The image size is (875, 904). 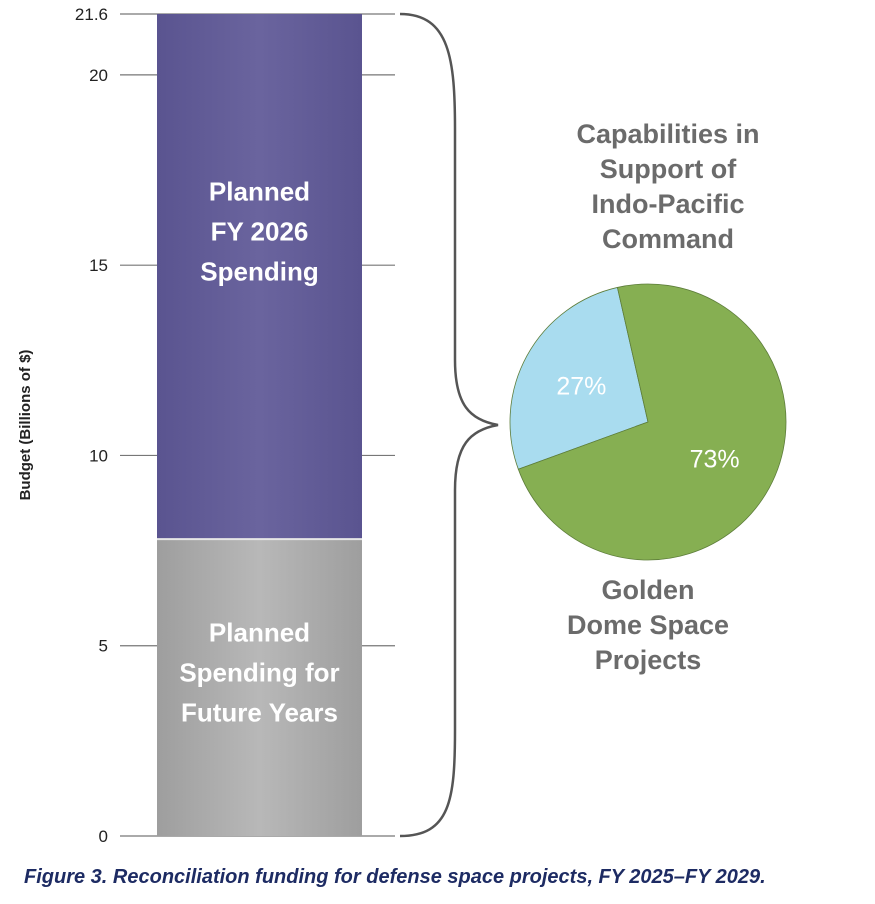 I want to click on y-tick-label: 0, so click(x=103, y=836).